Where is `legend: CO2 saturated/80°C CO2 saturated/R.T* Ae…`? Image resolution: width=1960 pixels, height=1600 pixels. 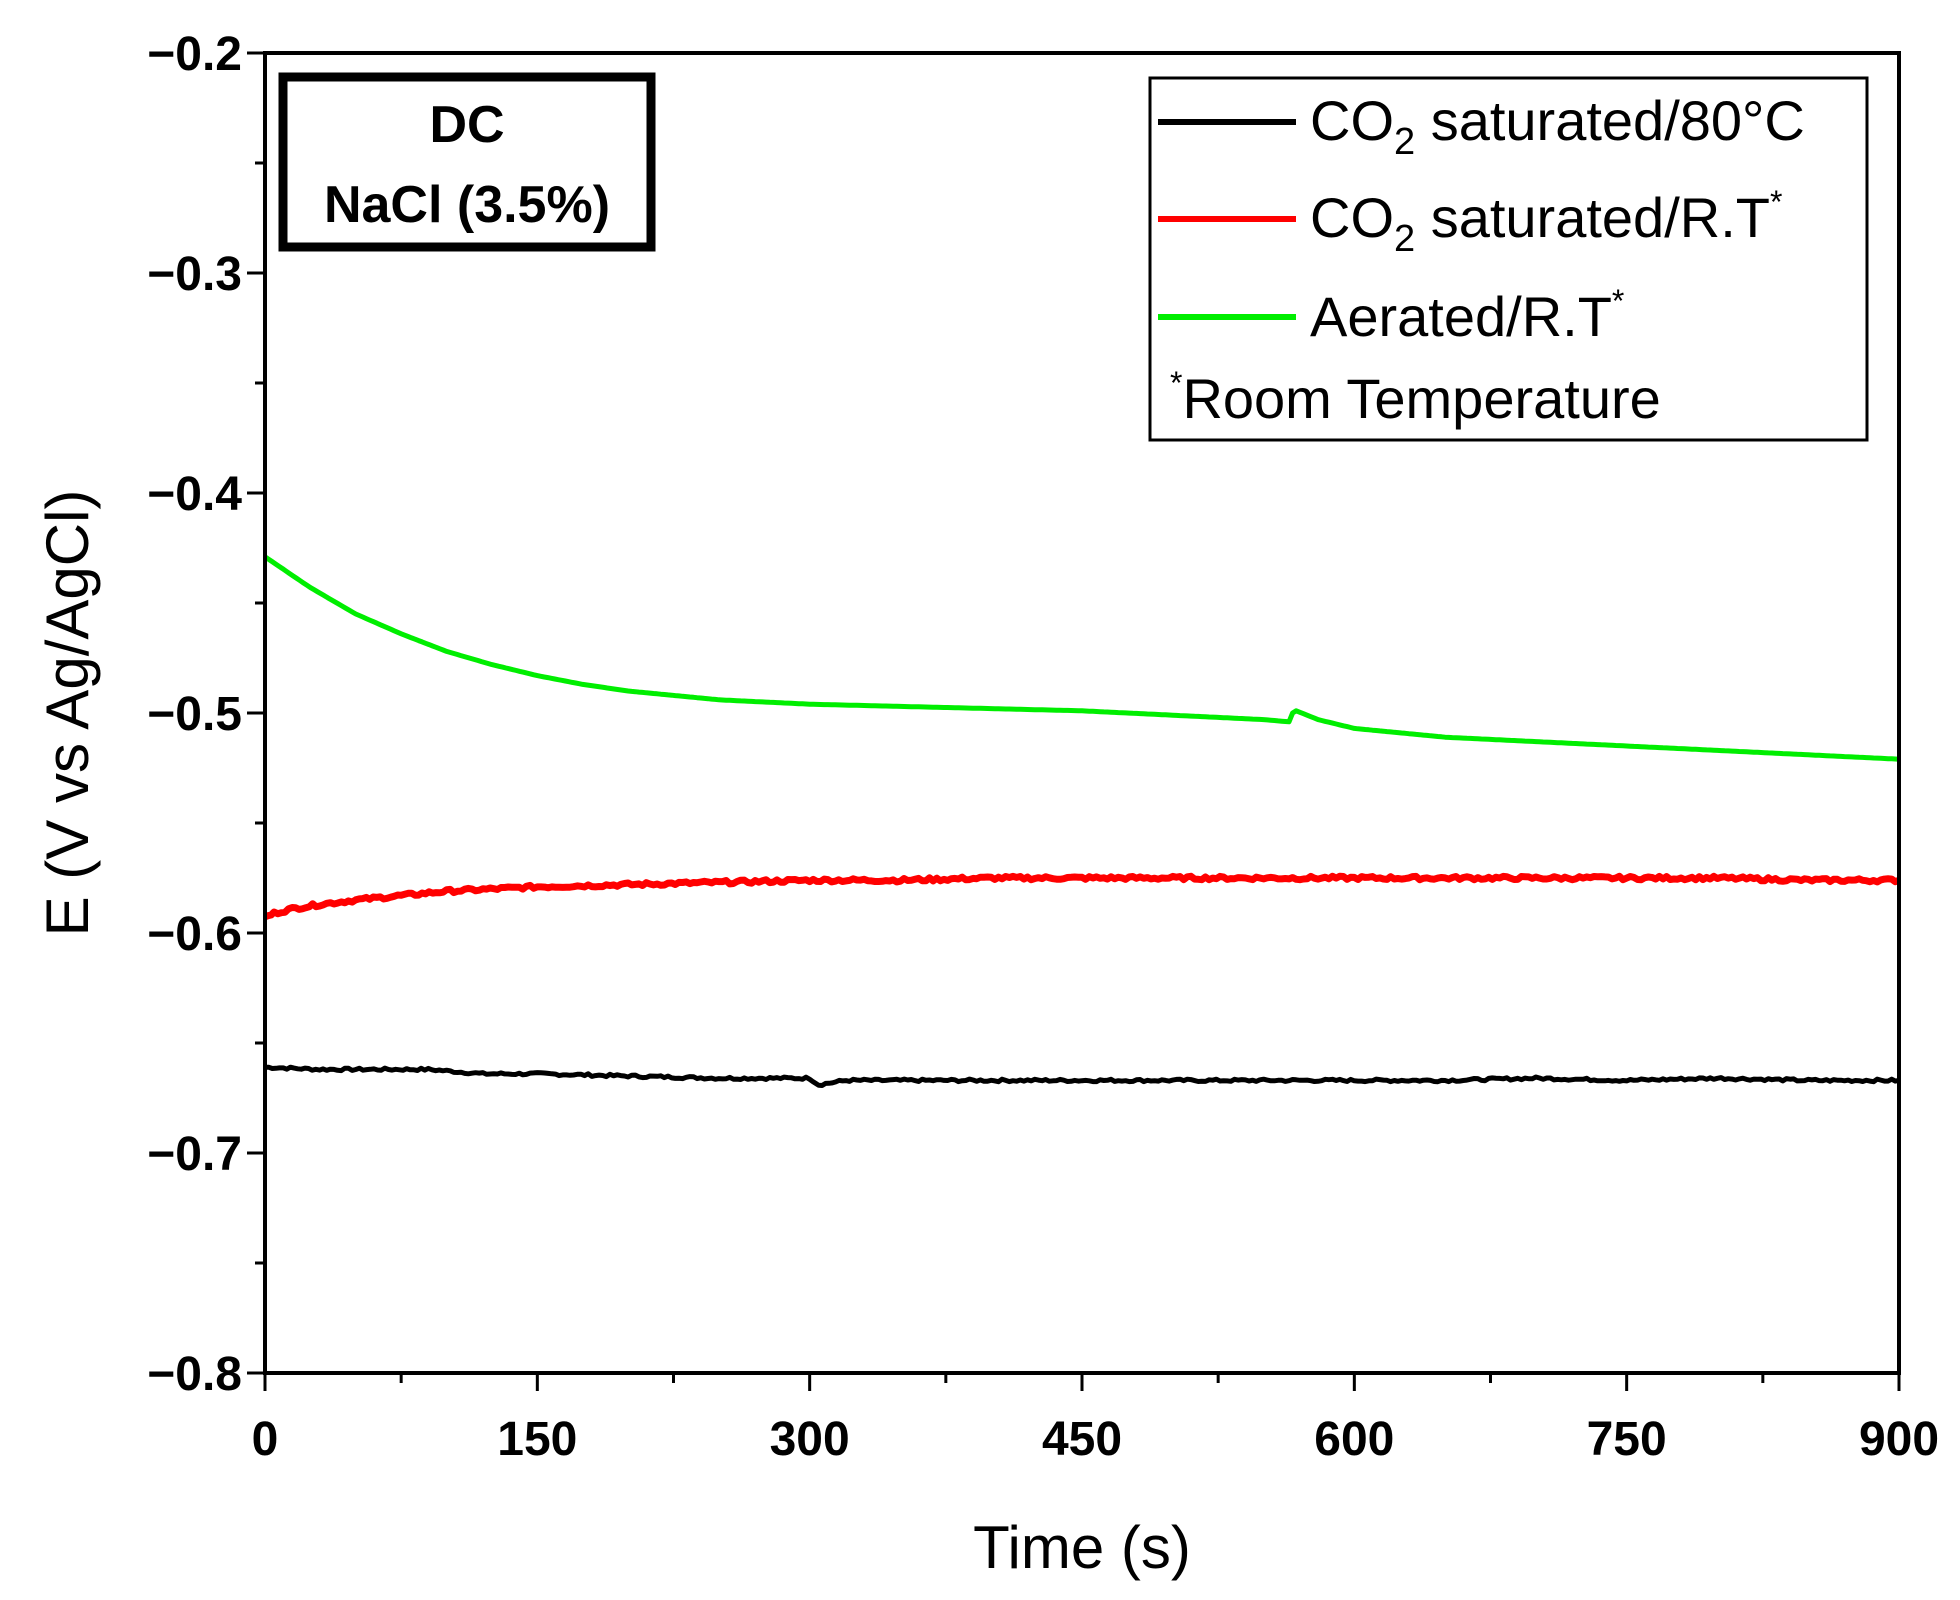
legend: CO2 saturated/80°C CO2 saturated/R.T* Ae… is located at coordinates (1508, 259).